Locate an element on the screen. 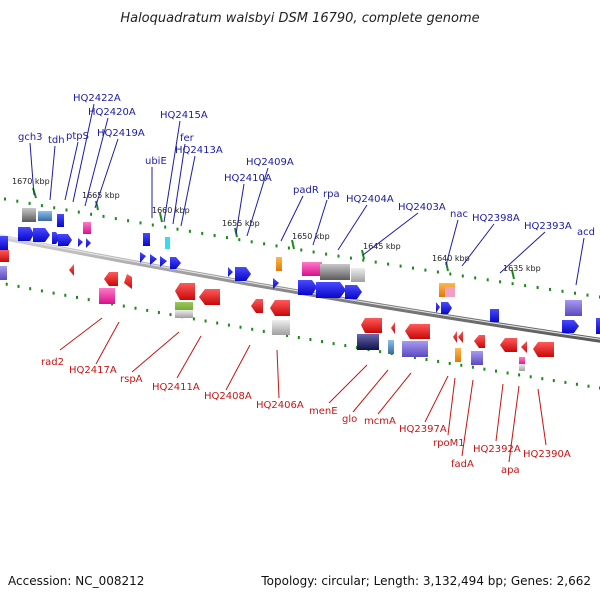 The height and width of the screenshot is (600, 600). gene-label: padR is located at coordinates (306, 190).